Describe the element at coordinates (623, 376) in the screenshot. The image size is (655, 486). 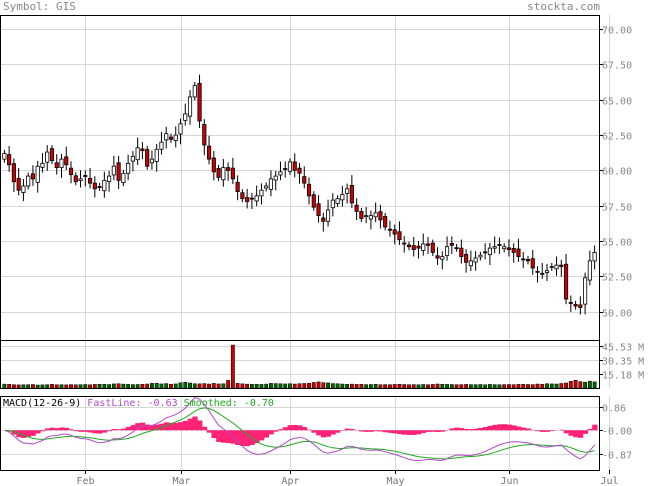
I see `volume-tick-label: 15.18 M` at that location.